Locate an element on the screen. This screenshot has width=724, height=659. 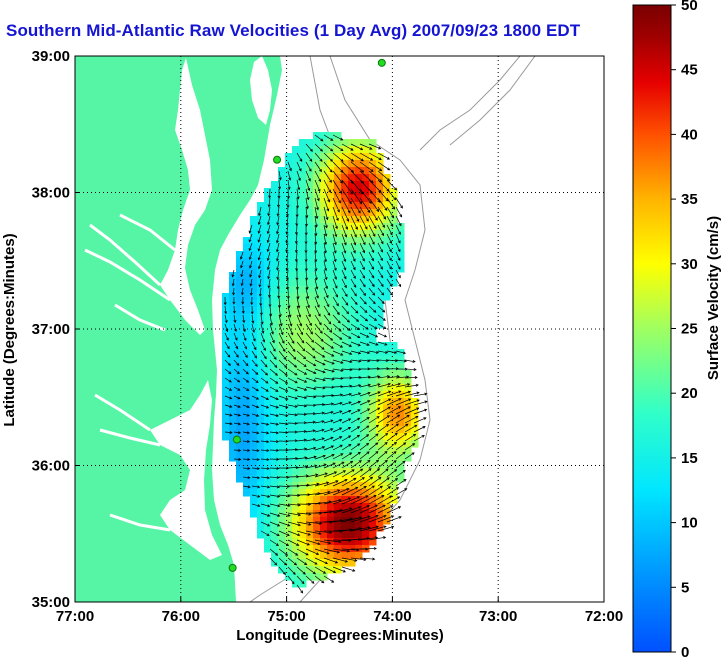
x-tick-label: 73:00 is located at coordinates (498, 616).